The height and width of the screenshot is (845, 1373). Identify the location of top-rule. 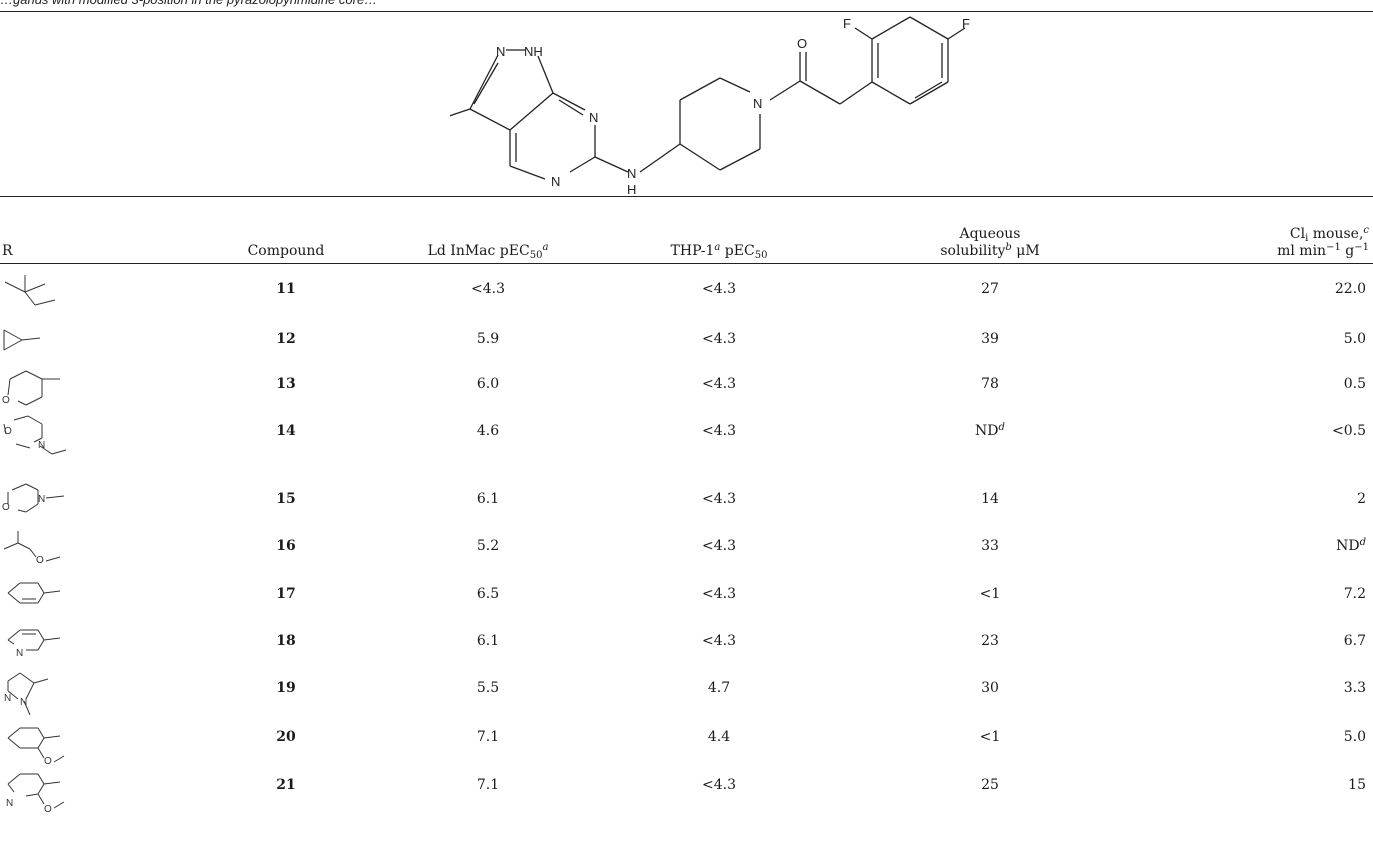
(686, 11).